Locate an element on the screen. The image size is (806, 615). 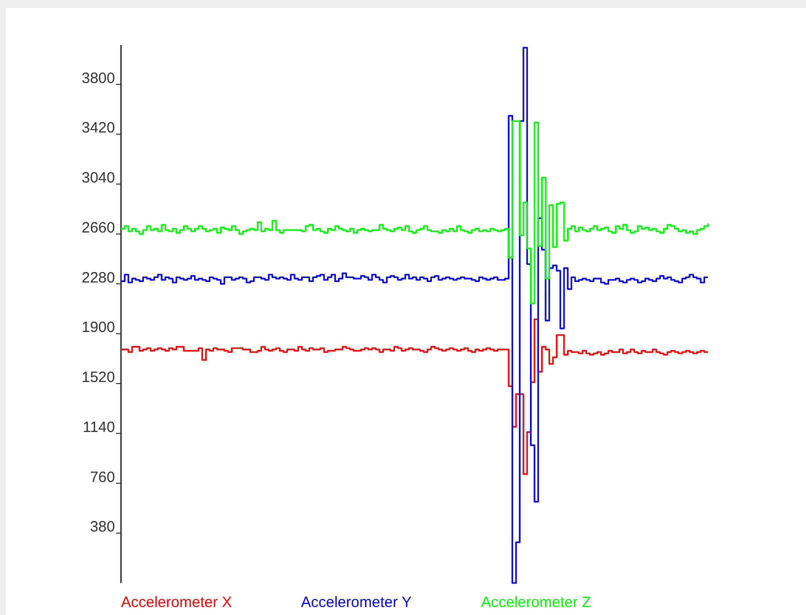
y-tick-label: 3040 is located at coordinates (98, 178).